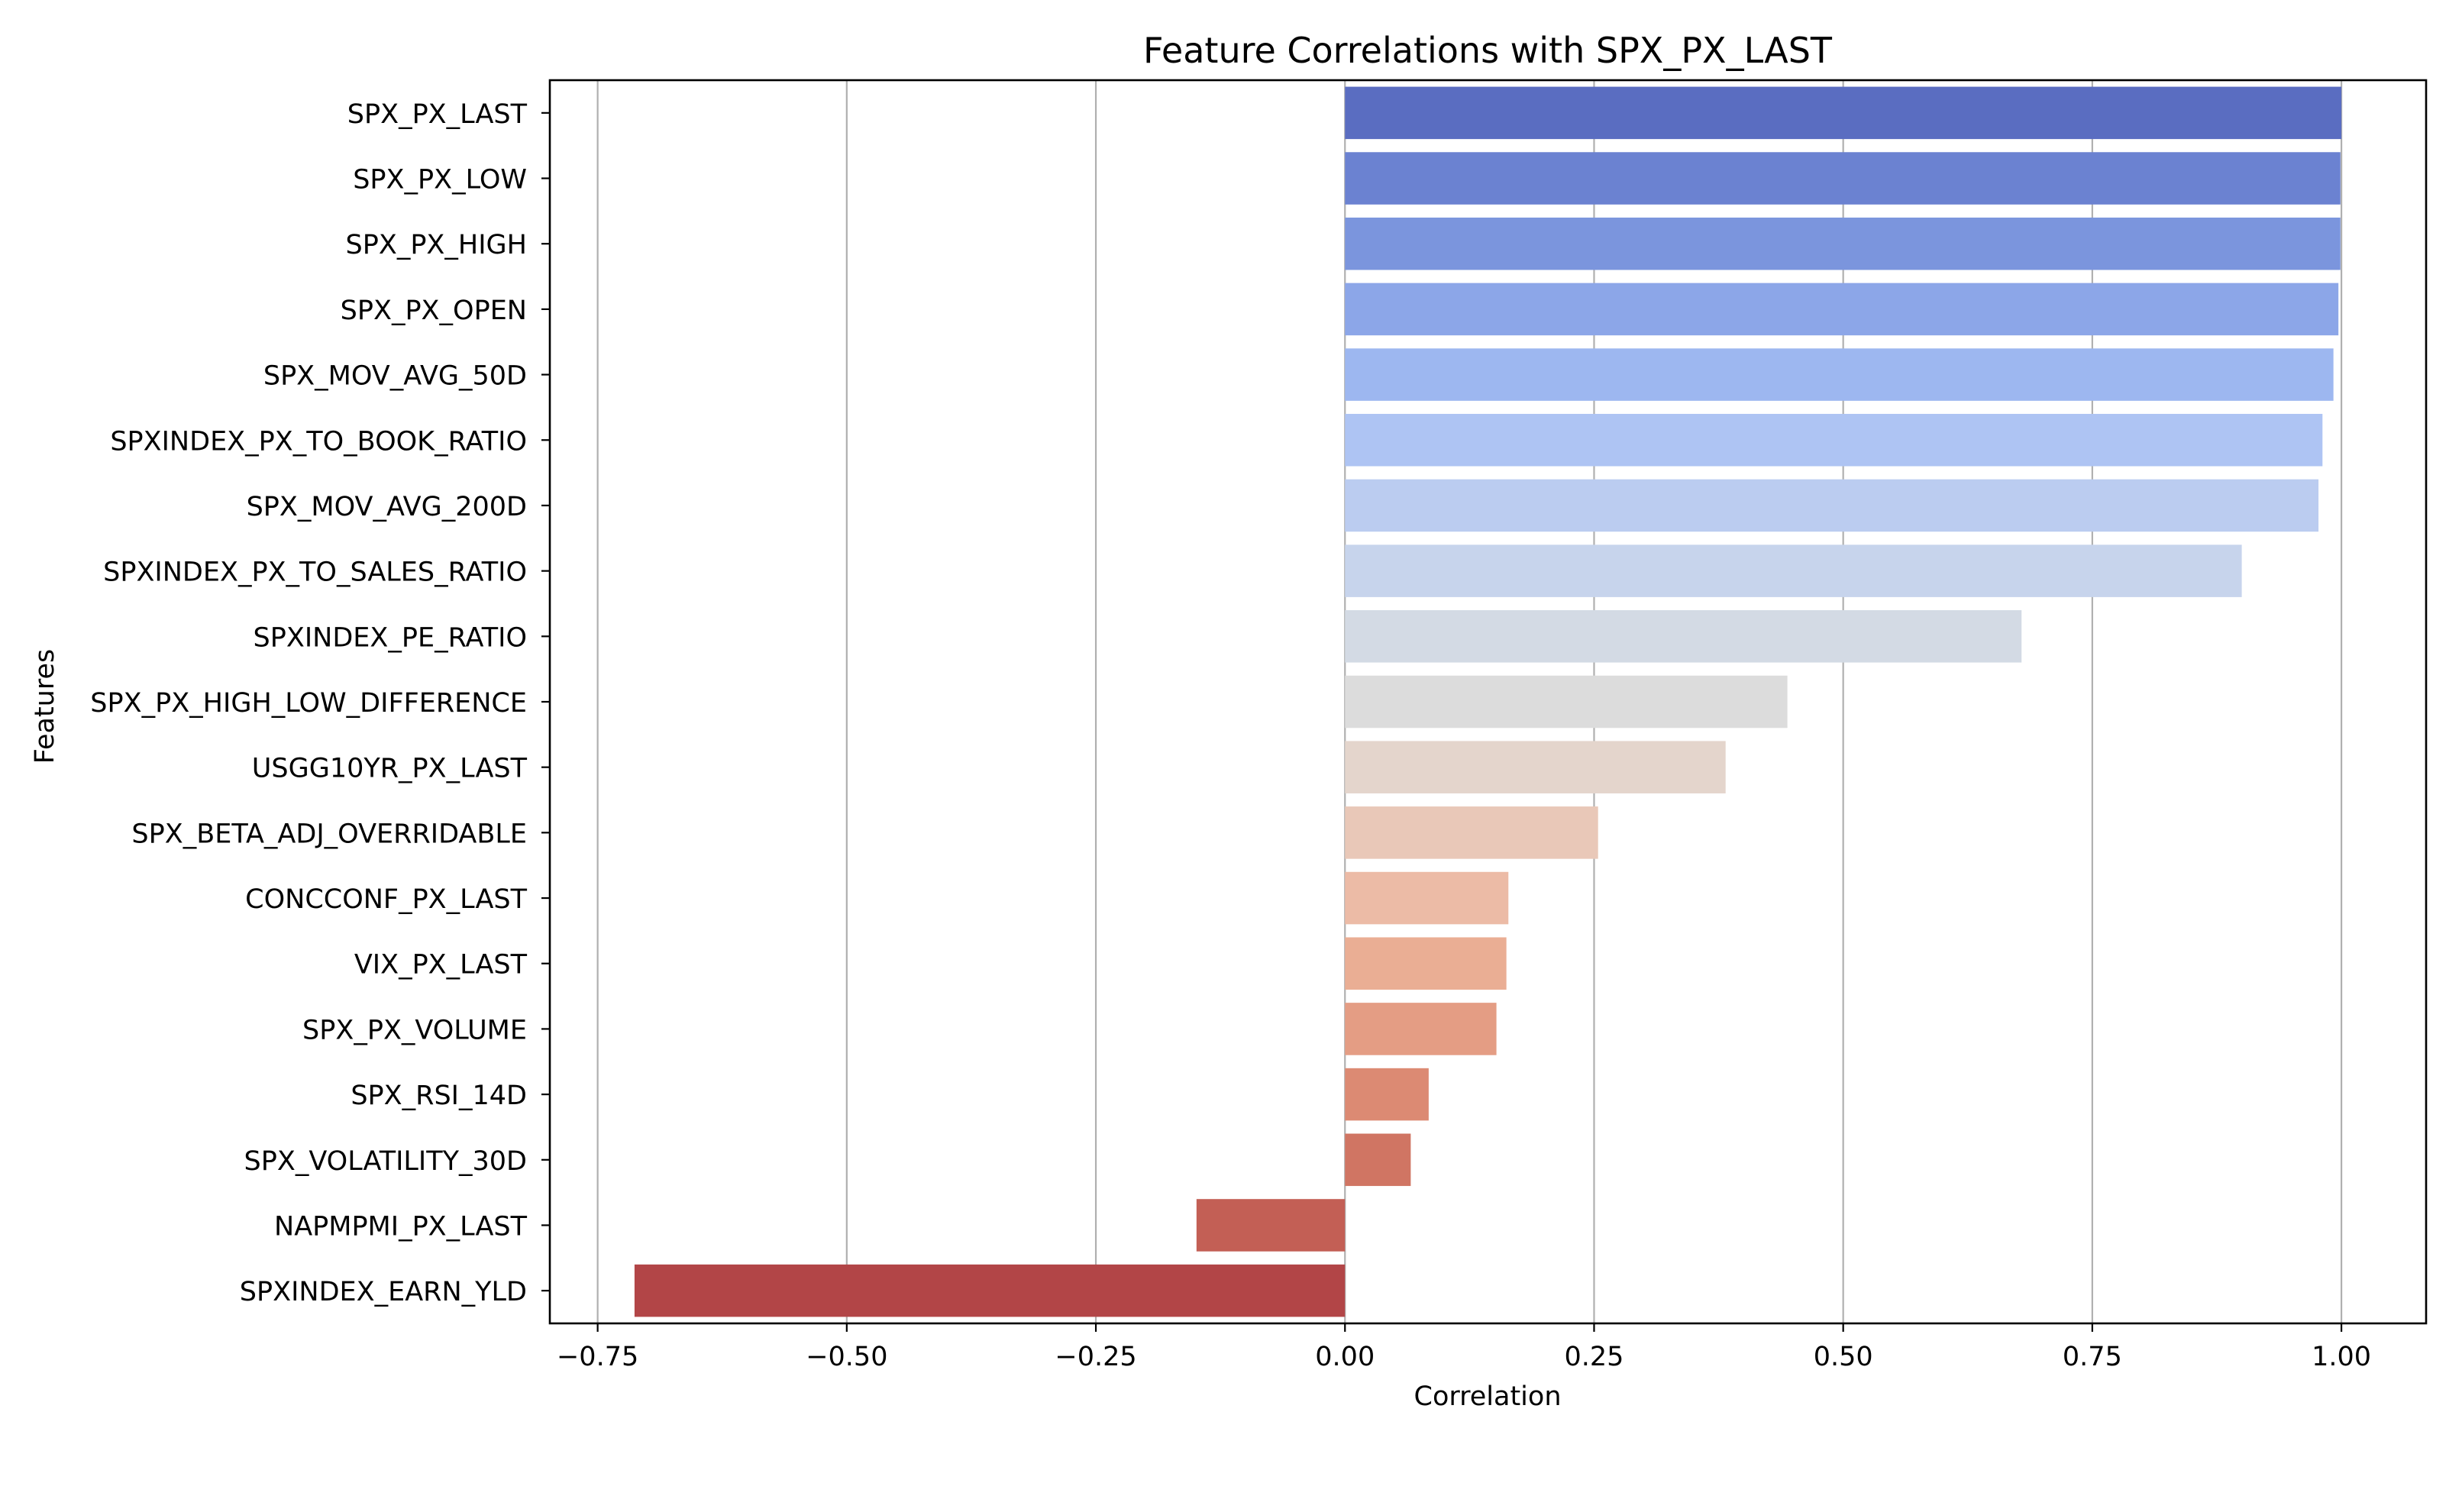 The image size is (2462, 1512). What do you see at coordinates (436, 245) in the screenshot?
I see `y-tick-label: SPX_PX_HIGH` at bounding box center [436, 245].